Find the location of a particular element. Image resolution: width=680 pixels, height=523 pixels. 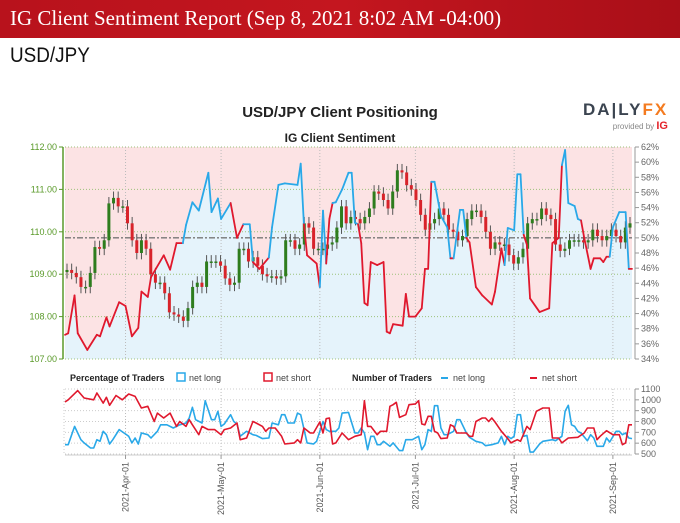

legend-pct-long-swatch is located at coordinates (181, 377).